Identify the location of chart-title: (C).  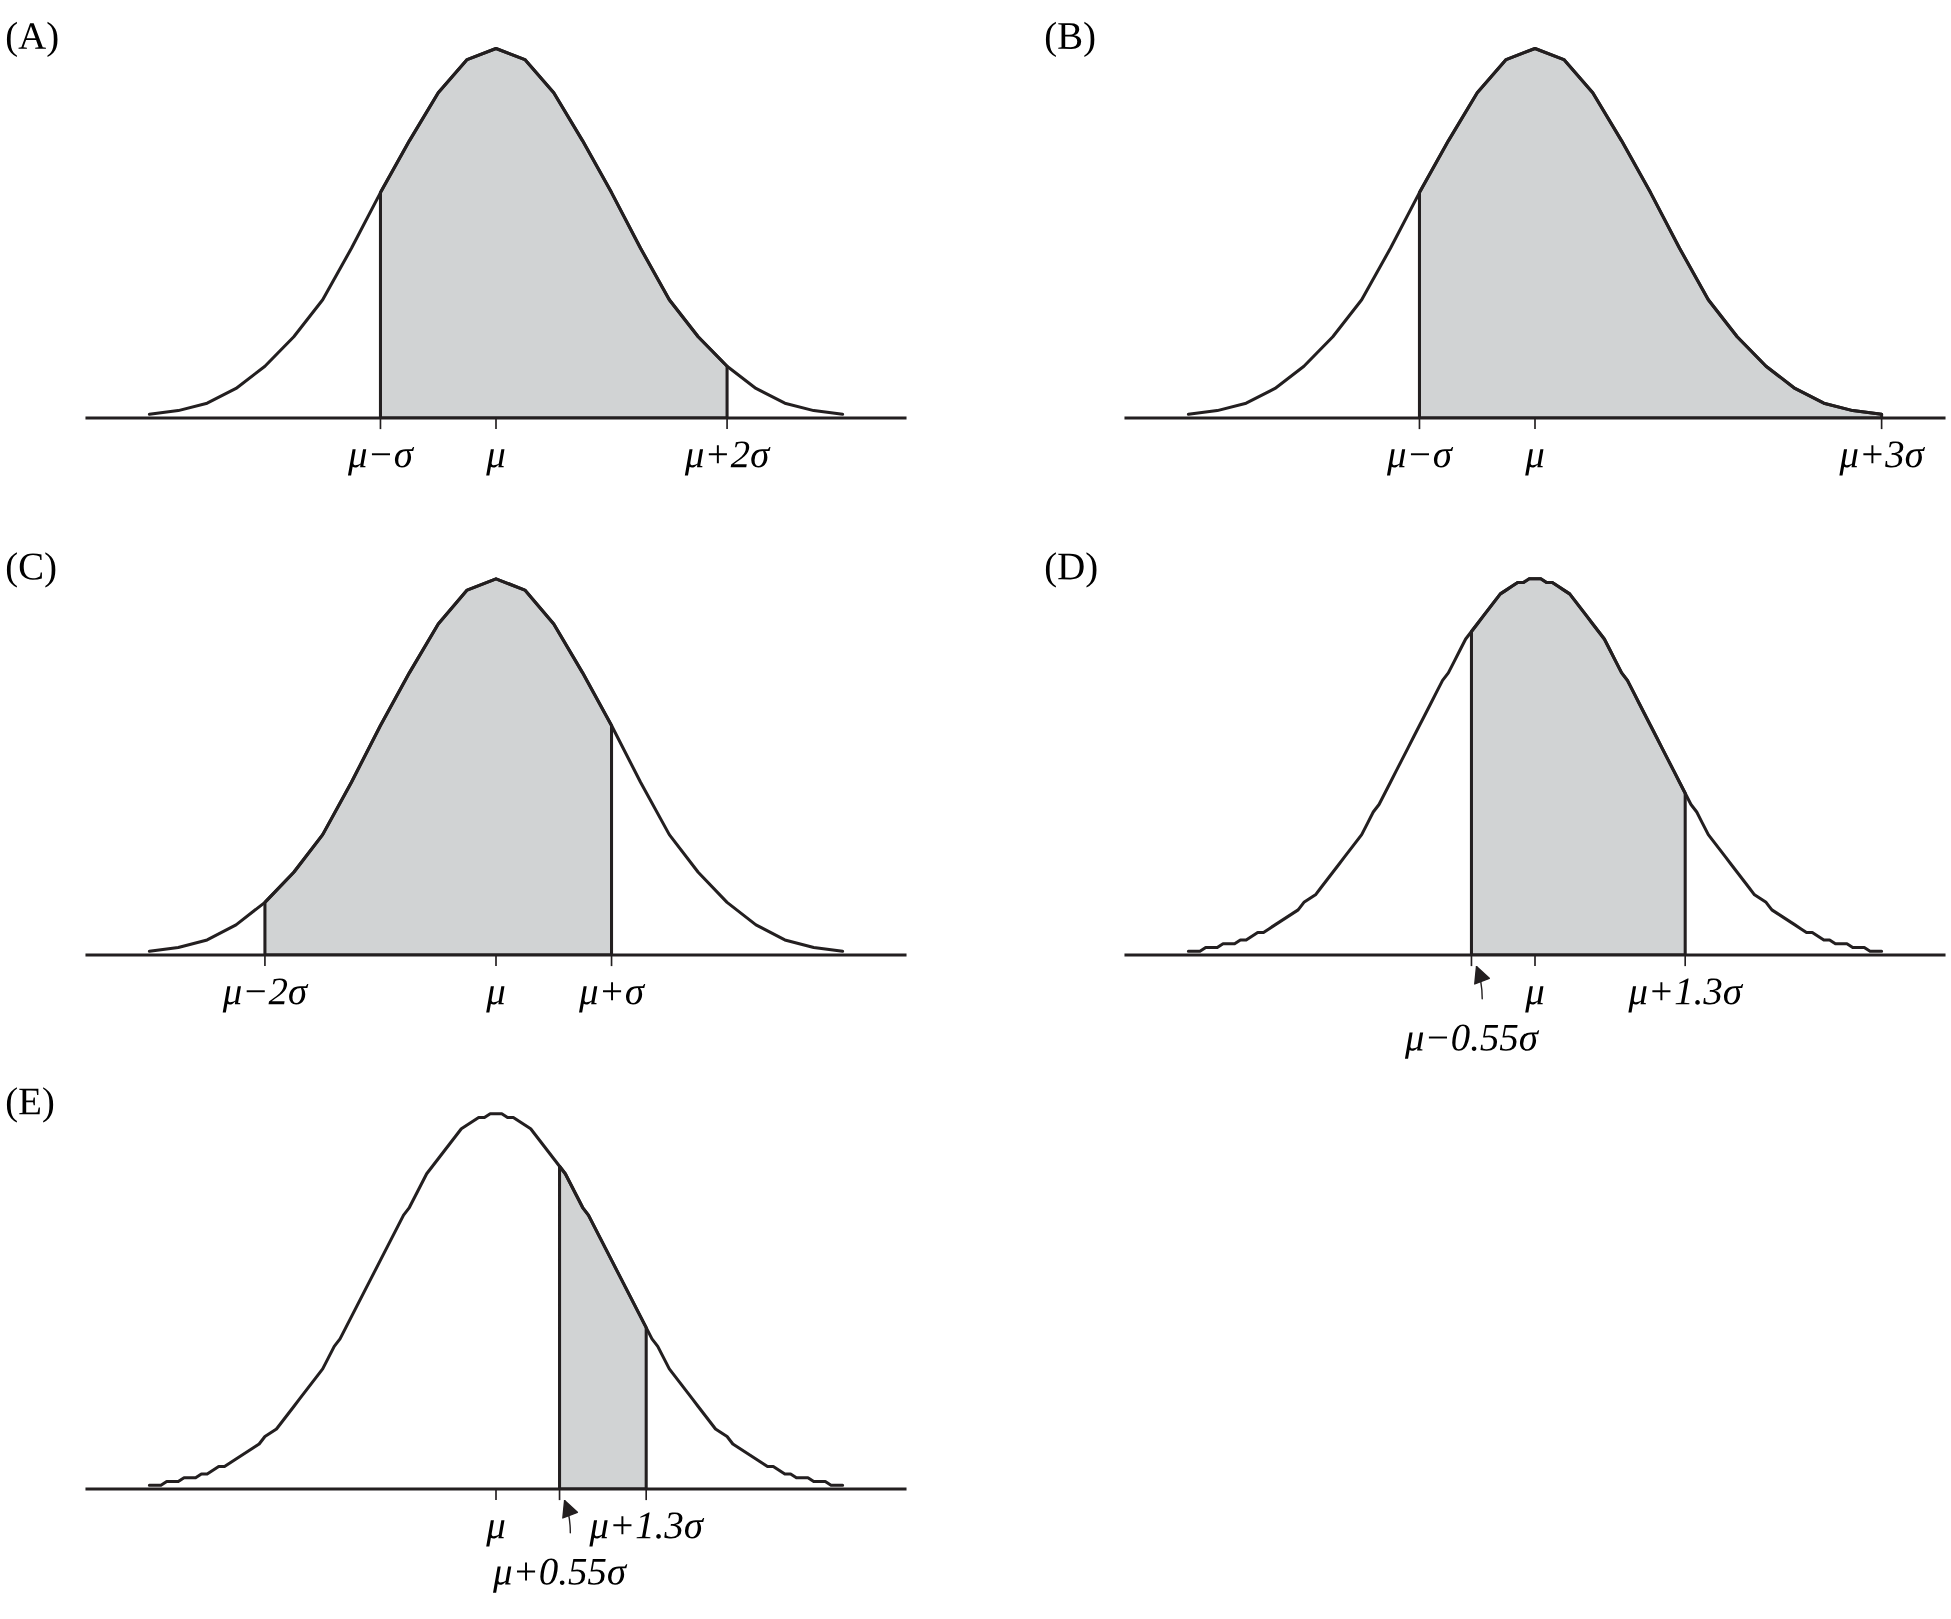
(31, 570).